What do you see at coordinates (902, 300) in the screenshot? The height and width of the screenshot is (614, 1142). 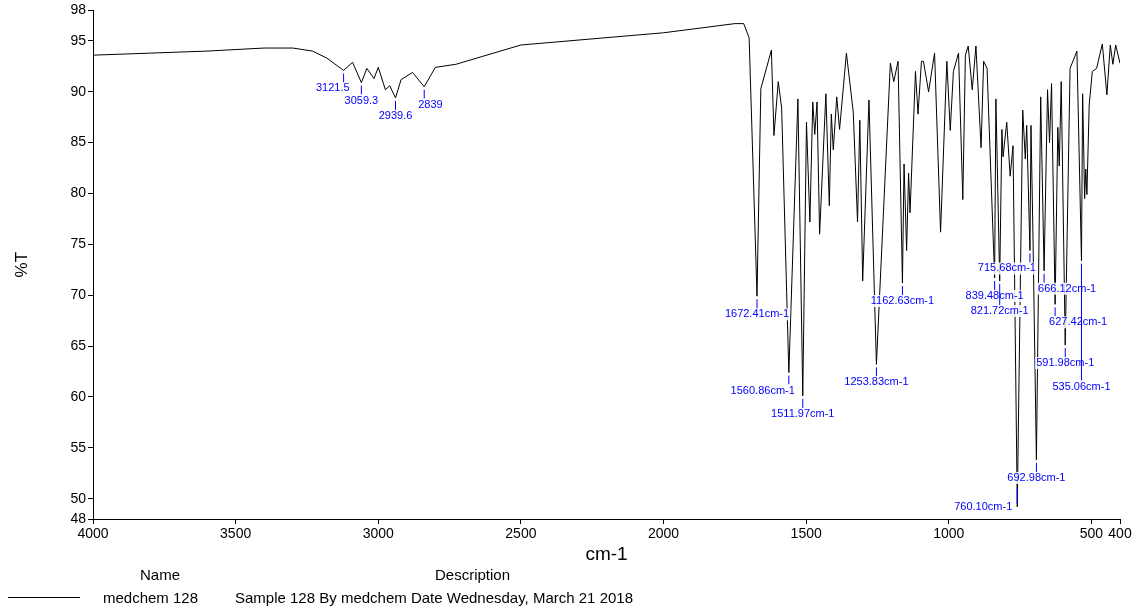 I see `annotation: 1162.63cm-1` at bounding box center [902, 300].